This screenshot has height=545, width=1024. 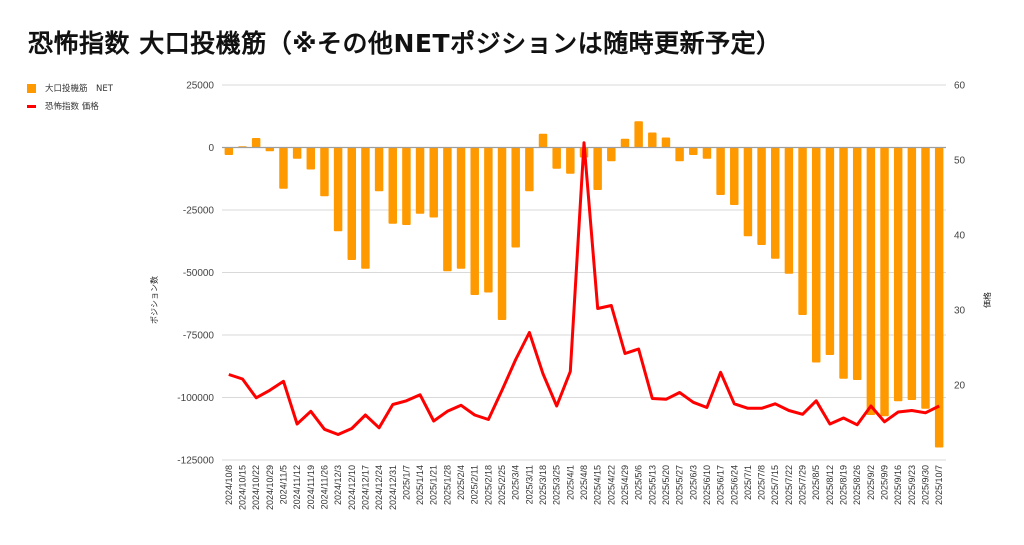 What do you see at coordinates (199, 211) in the screenshot?
I see `y-tick-left: -25000` at bounding box center [199, 211].